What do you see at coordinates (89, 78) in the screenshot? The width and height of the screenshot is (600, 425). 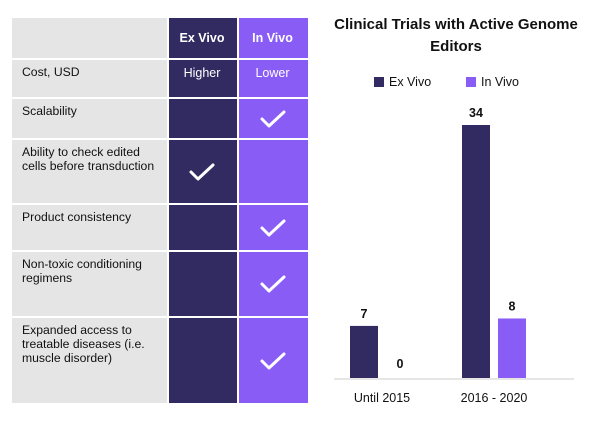 I see `row-label: Cost, USD` at bounding box center [89, 78].